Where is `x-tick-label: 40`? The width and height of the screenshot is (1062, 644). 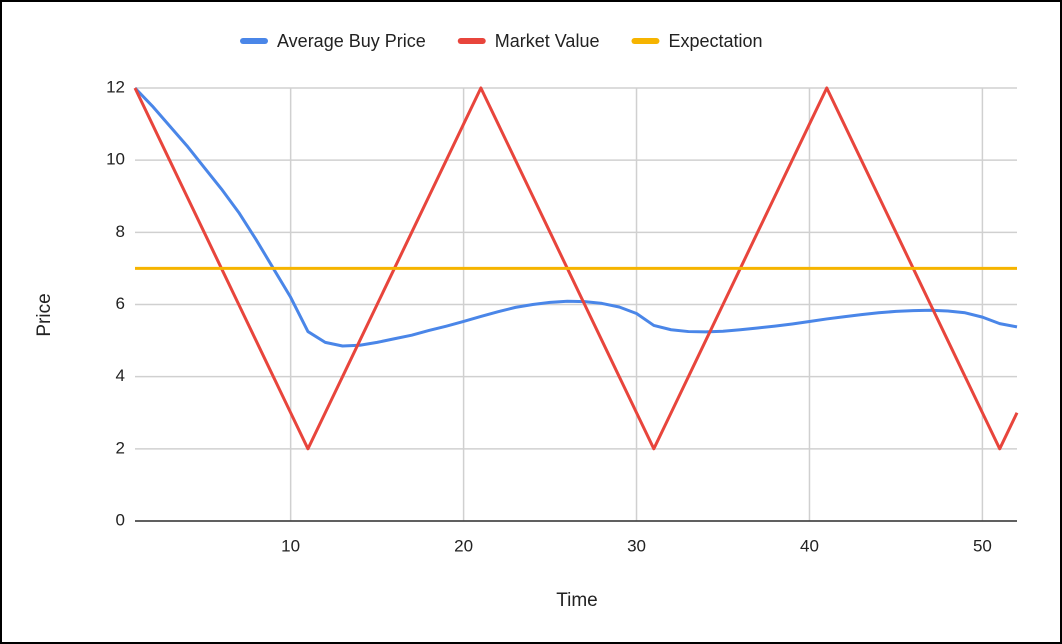
x-tick-label: 40 is located at coordinates (809, 545).